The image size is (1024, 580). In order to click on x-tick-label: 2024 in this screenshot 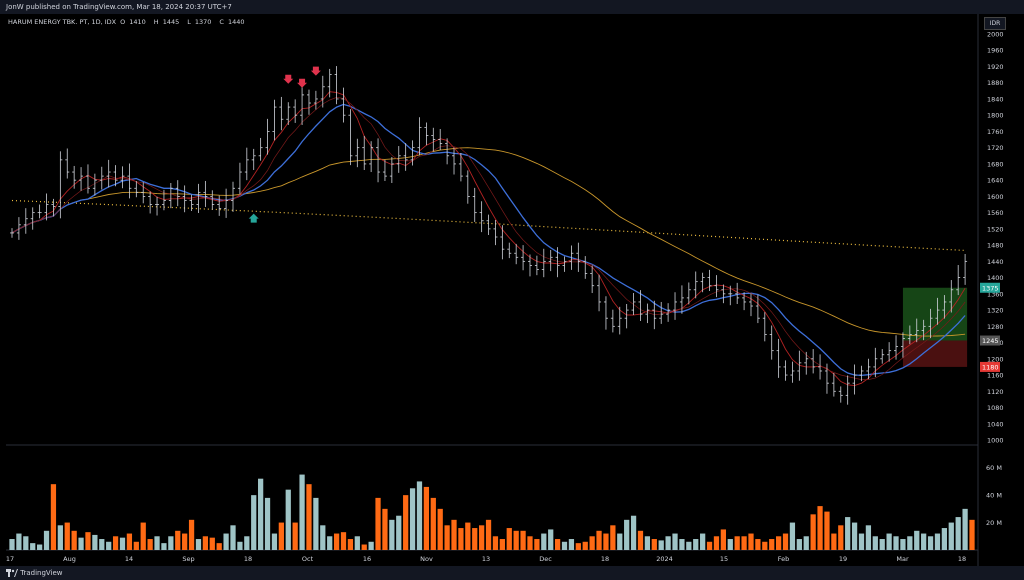, I will do `click(664, 559)`.